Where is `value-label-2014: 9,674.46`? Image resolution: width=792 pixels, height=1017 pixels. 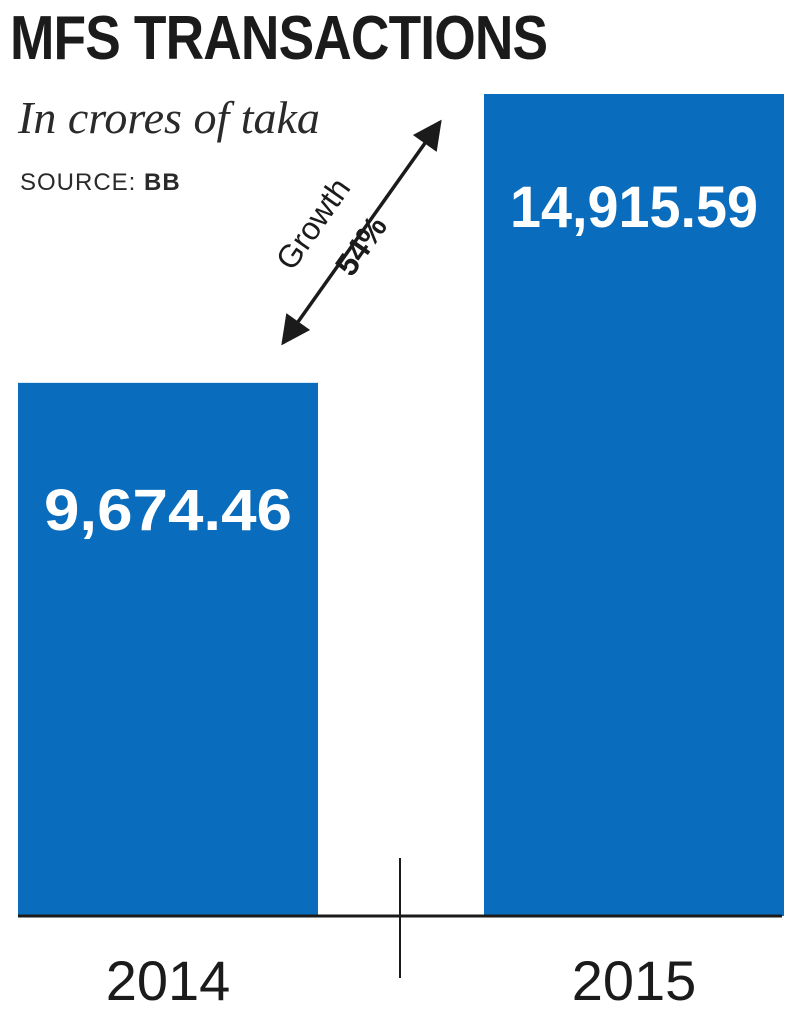
value-label-2014: 9,674.46 is located at coordinates (168, 510).